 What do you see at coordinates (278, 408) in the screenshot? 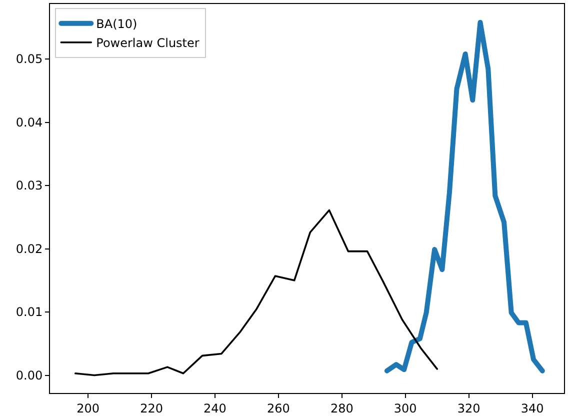
I see `x-tick-label: 260` at bounding box center [278, 408].